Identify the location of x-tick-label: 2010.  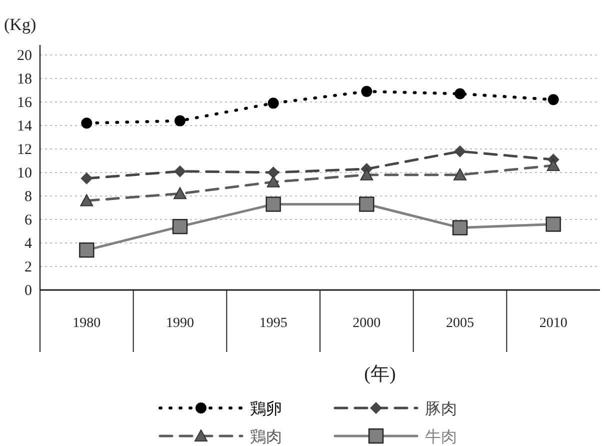
(553, 323).